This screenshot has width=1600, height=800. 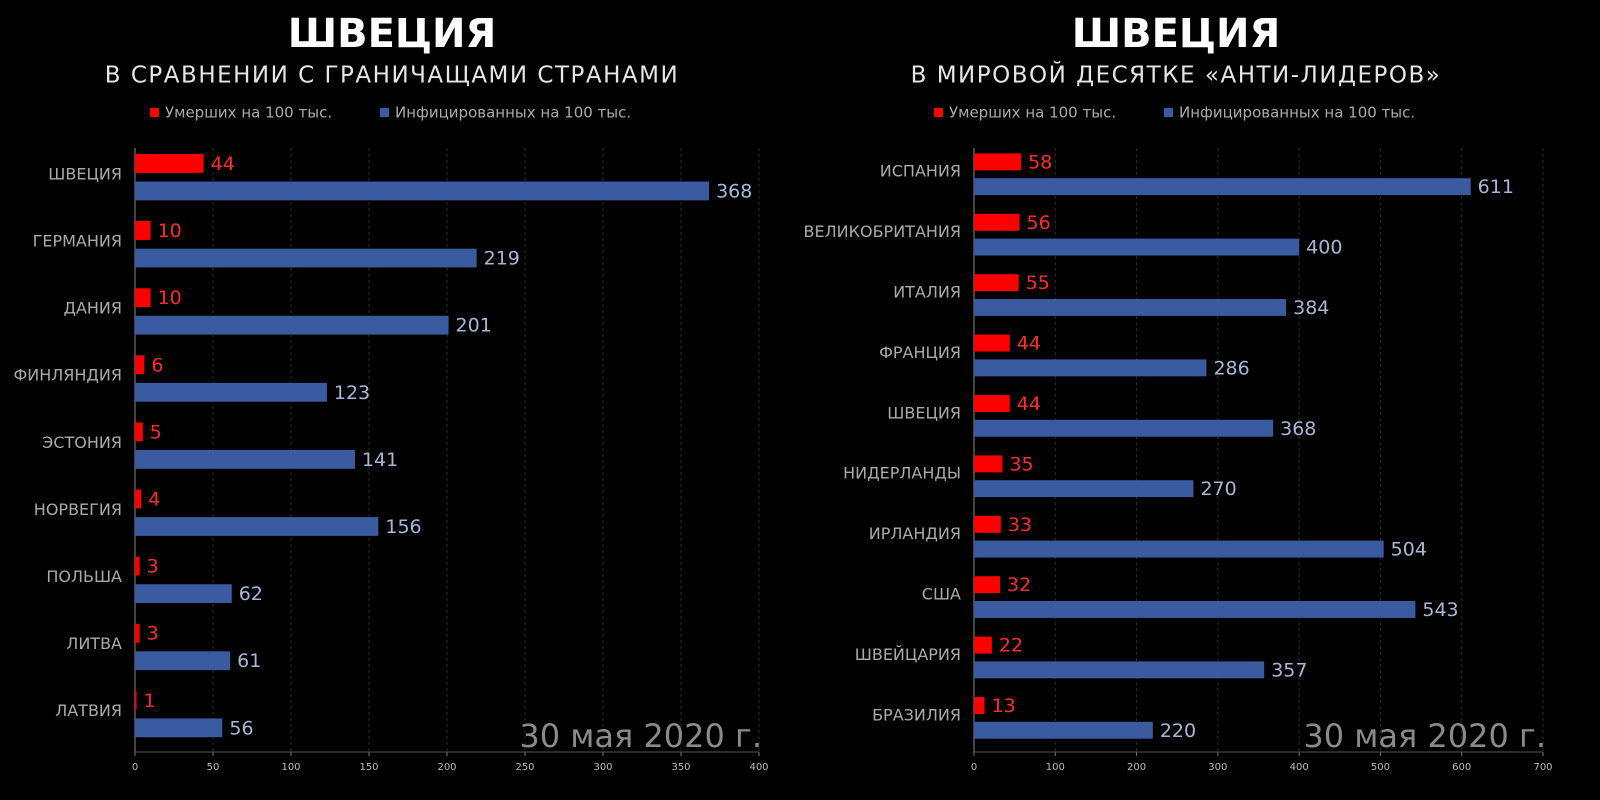 What do you see at coordinates (927, 291) in the screenshot?
I see `category-label: ИТАЛИЯ` at bounding box center [927, 291].